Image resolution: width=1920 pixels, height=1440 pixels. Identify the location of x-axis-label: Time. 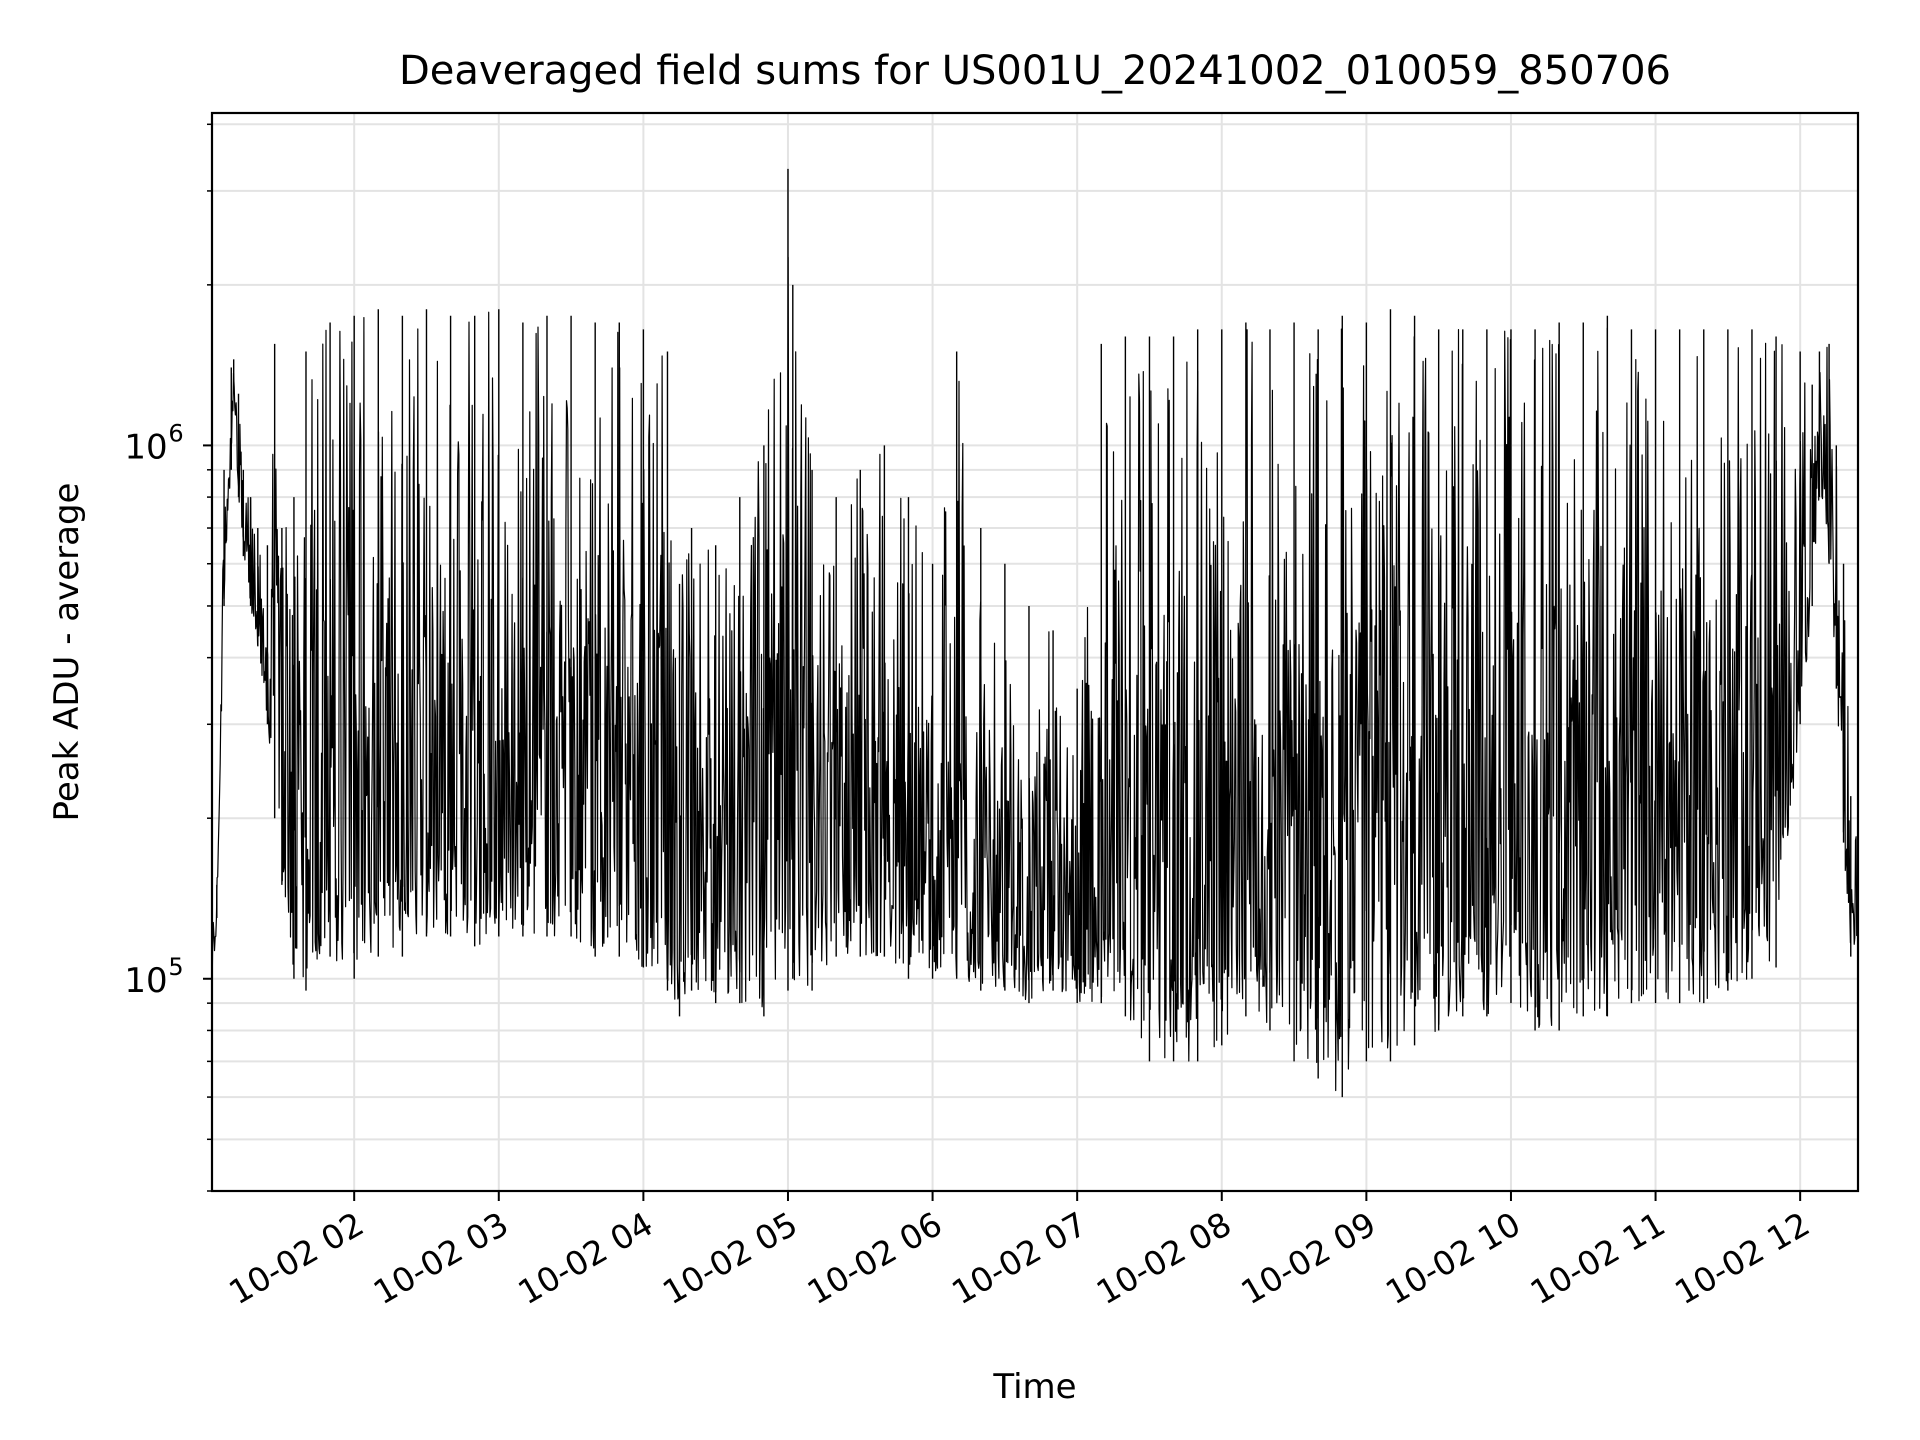
(1034, 1387).